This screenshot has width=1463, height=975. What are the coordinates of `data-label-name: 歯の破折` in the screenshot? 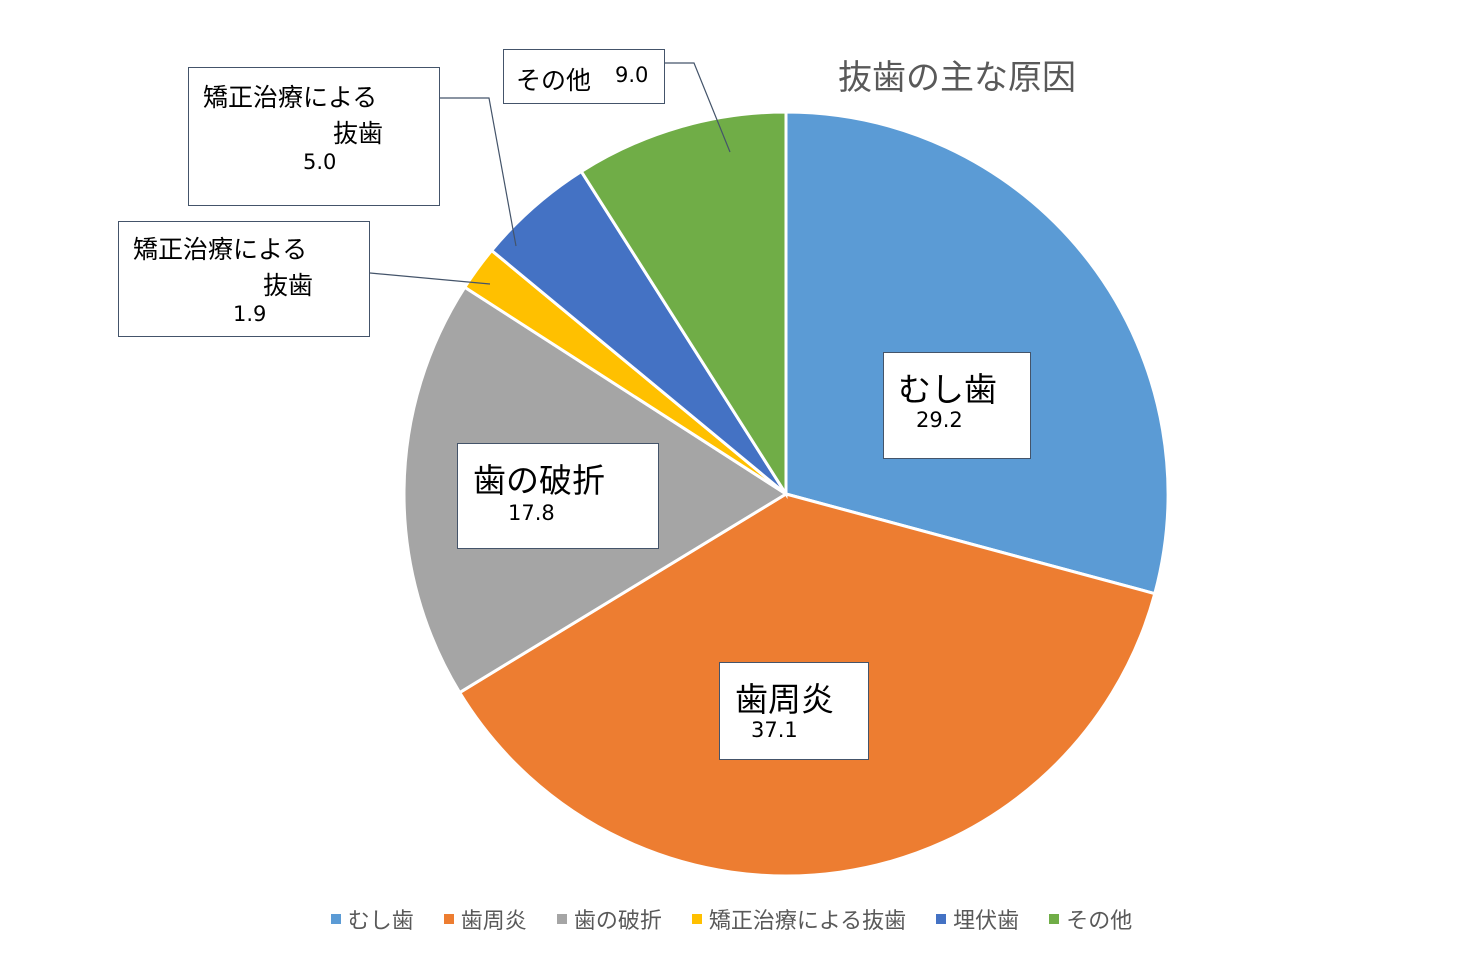 It's located at (539, 480).